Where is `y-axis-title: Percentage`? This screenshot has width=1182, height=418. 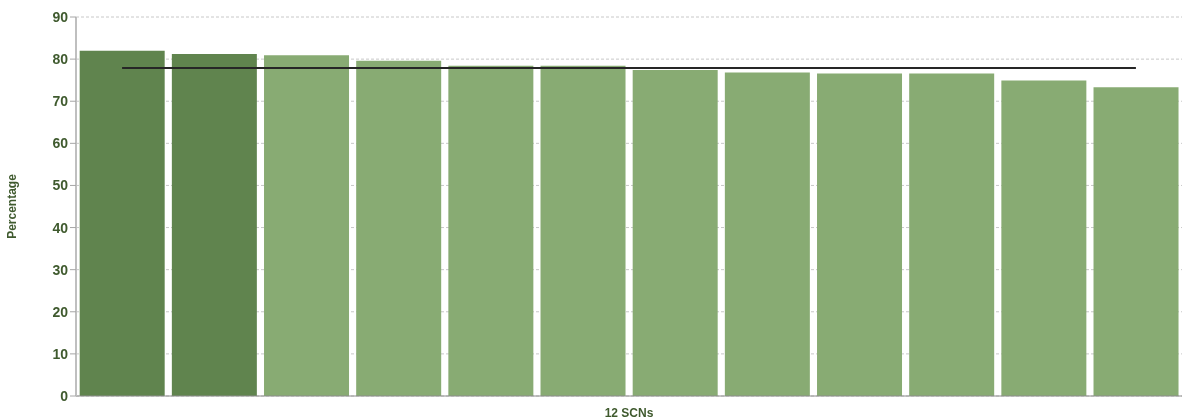
y-axis-title: Percentage is located at coordinates (12, 206).